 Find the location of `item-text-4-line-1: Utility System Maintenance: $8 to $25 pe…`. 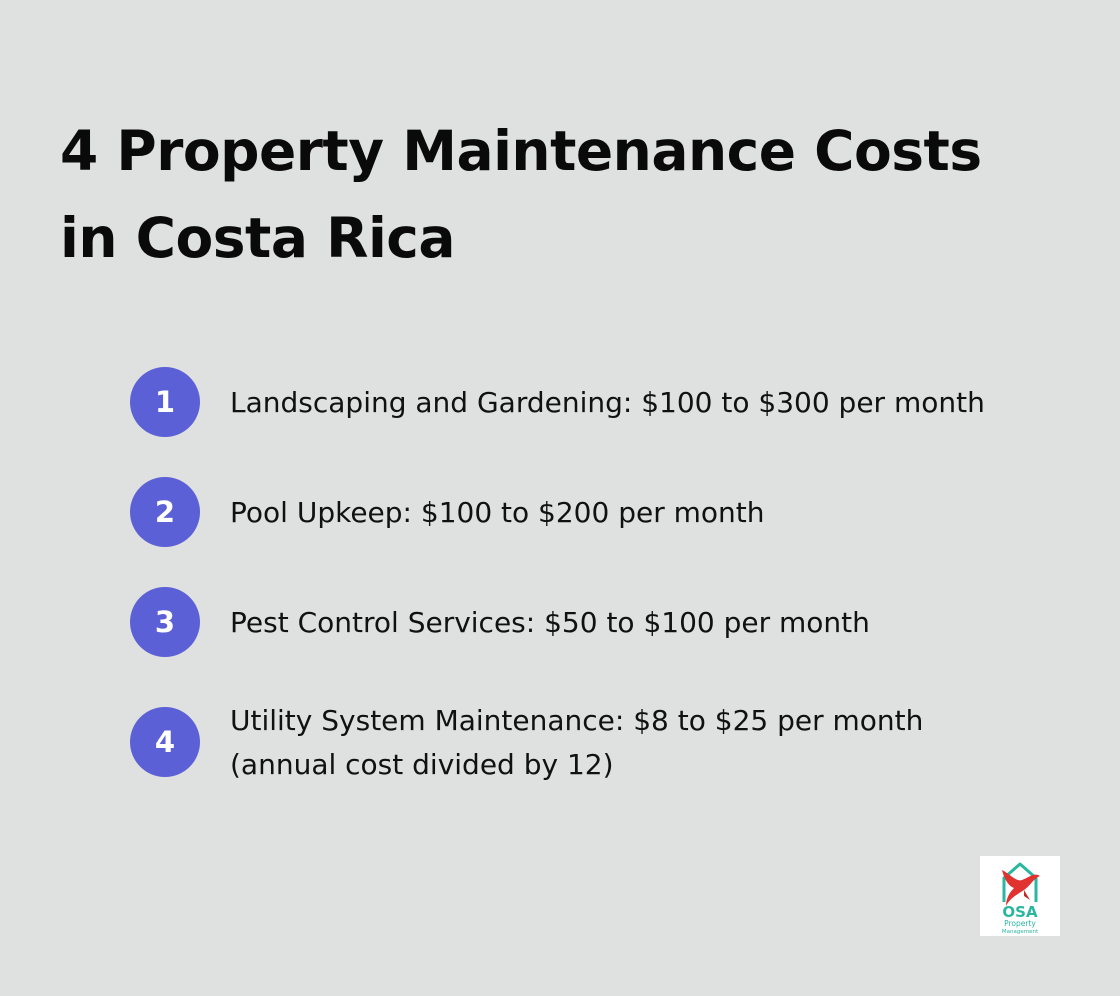

item-text-4-line-1: Utility System Maintenance: $8 to $25 pe… is located at coordinates (577, 720).